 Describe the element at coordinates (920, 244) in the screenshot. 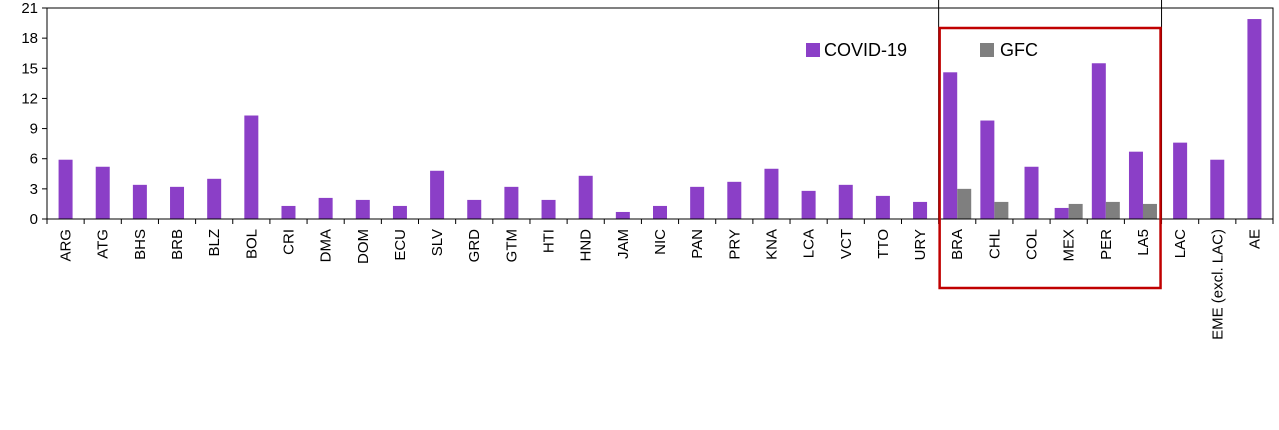

I see `x-tick-label: URY` at that location.